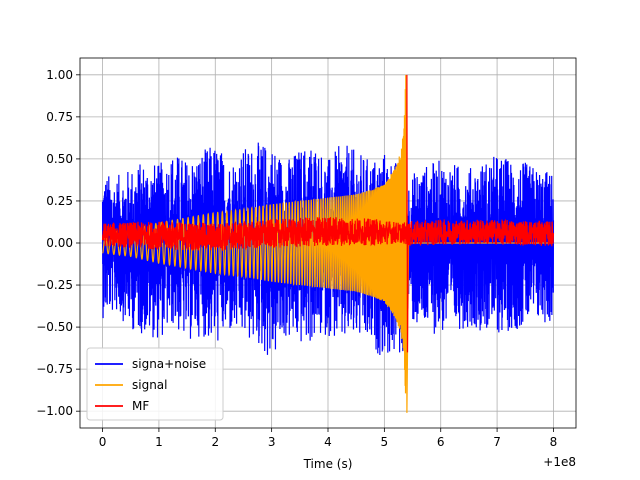 The height and width of the screenshot is (480, 640). Describe the element at coordinates (54, 327) in the screenshot. I see `y-tick-label: −0.50` at that location.